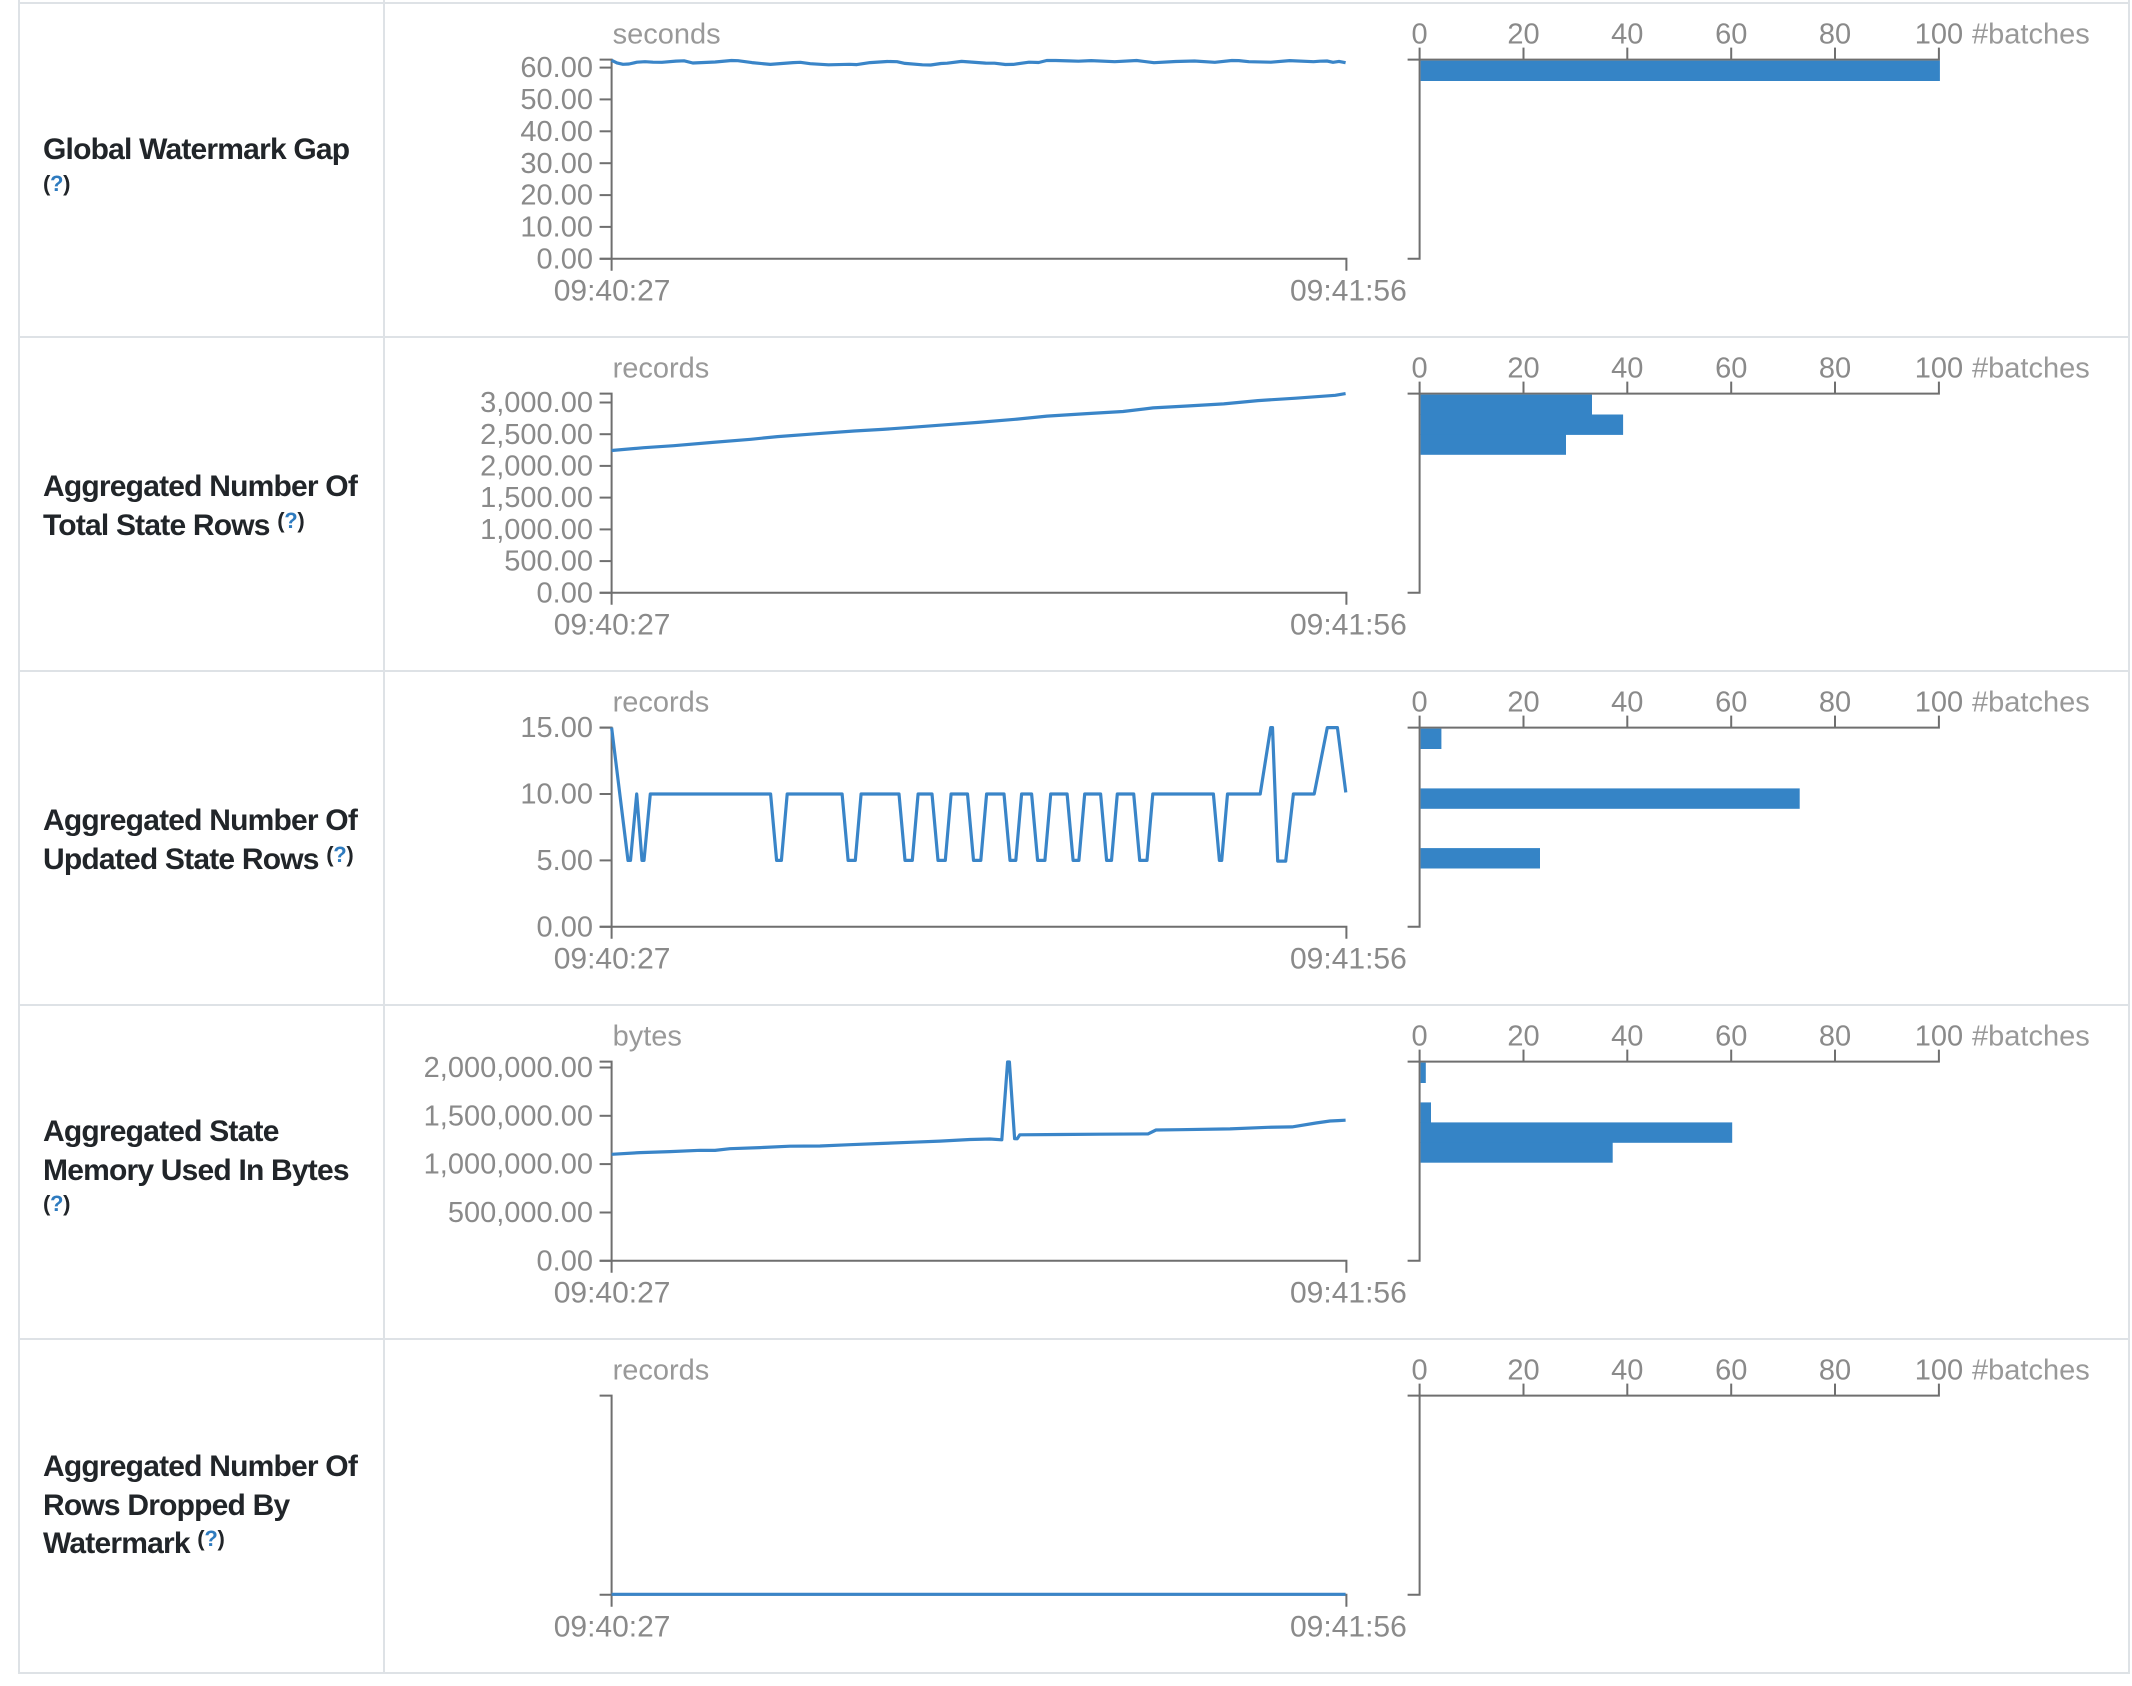 Image resolution: width=2132 pixels, height=1686 pixels. Describe the element at coordinates (536, 435) in the screenshot. I see `svg-text: 2,500.00` at that location.